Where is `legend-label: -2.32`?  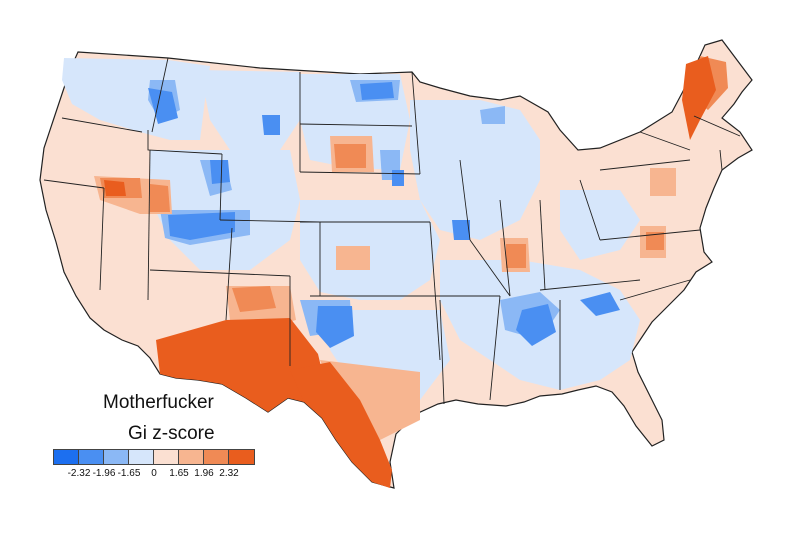 legend-label: -2.32 is located at coordinates (79, 473).